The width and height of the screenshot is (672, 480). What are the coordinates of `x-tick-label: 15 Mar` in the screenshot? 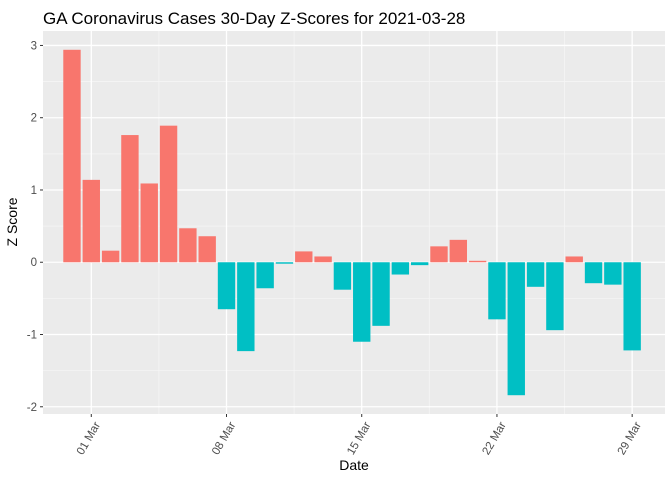 It's located at (359, 438).